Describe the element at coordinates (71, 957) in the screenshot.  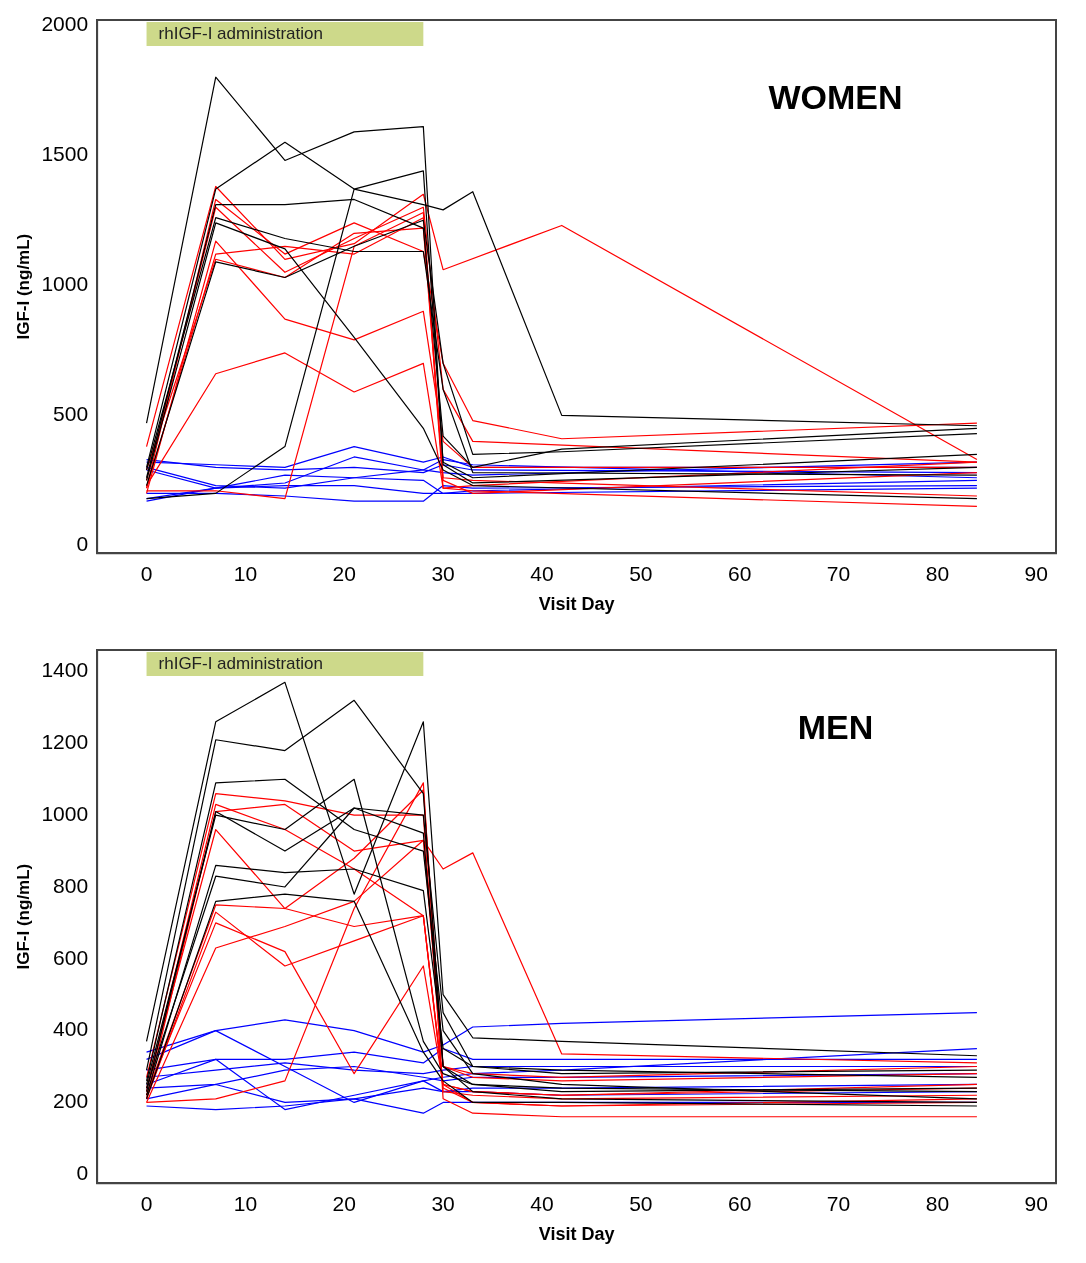
I see `y-tick-label: 600` at that location.